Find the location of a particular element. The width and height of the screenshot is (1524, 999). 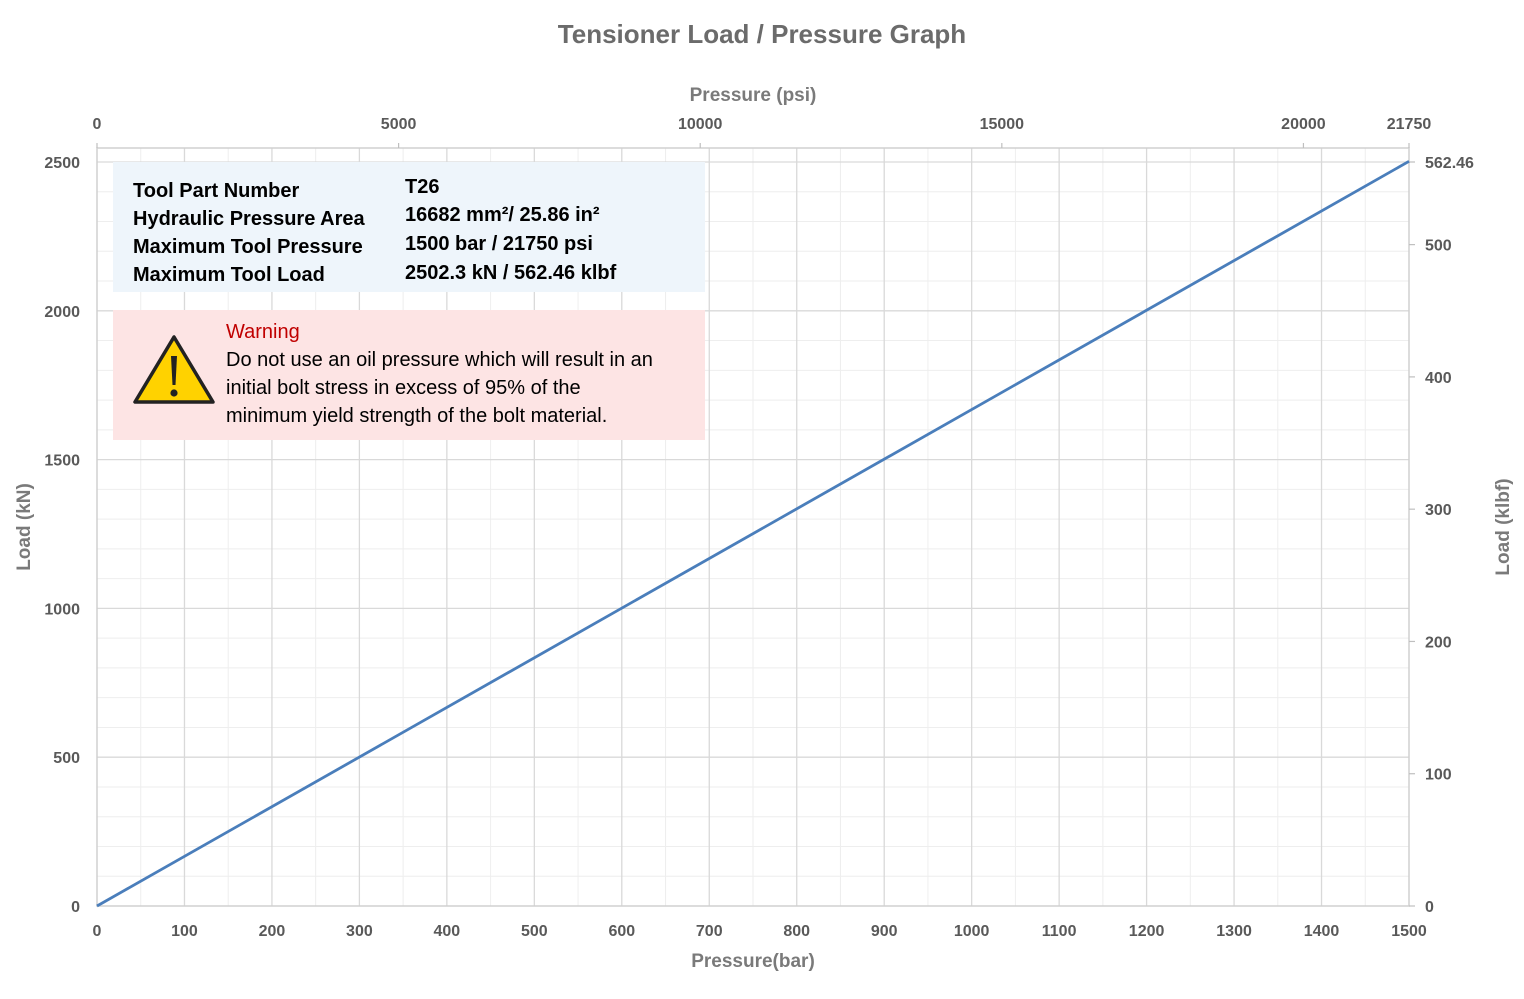

warning-box is located at coordinates (409, 375).